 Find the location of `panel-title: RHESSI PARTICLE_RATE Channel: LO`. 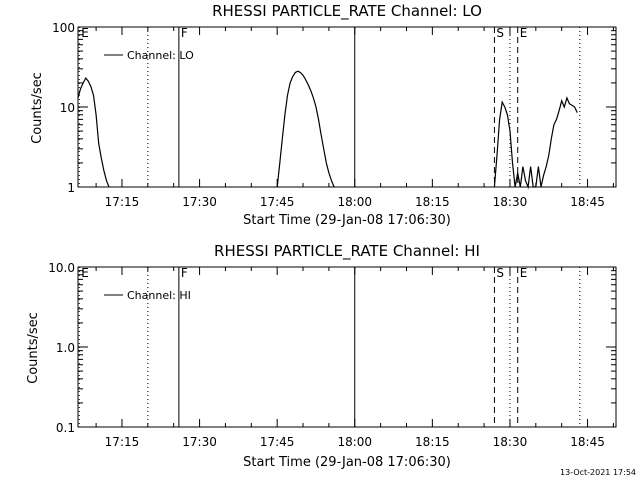

panel-title: RHESSI PARTICLE_RATE Channel: LO is located at coordinates (347, 11).